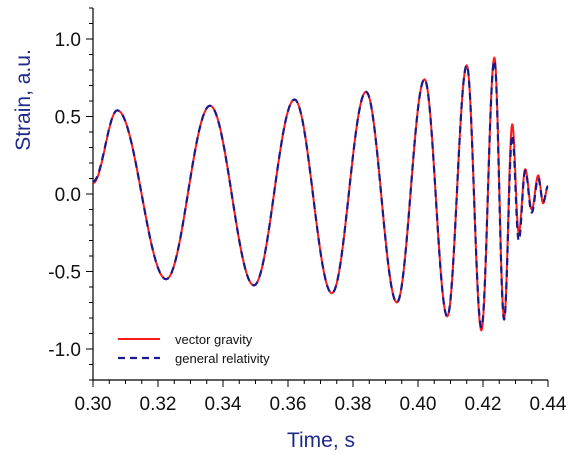  I want to click on y-axis-title: Strain, a.u., so click(23, 100).